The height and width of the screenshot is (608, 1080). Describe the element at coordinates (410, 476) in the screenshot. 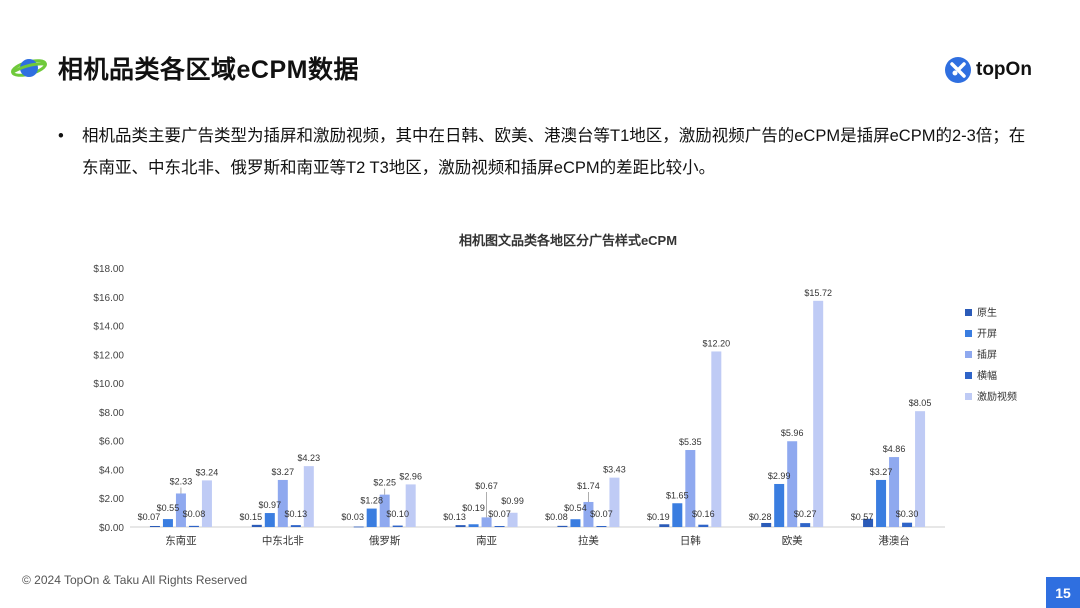

I see `data-label: $2.96` at that location.